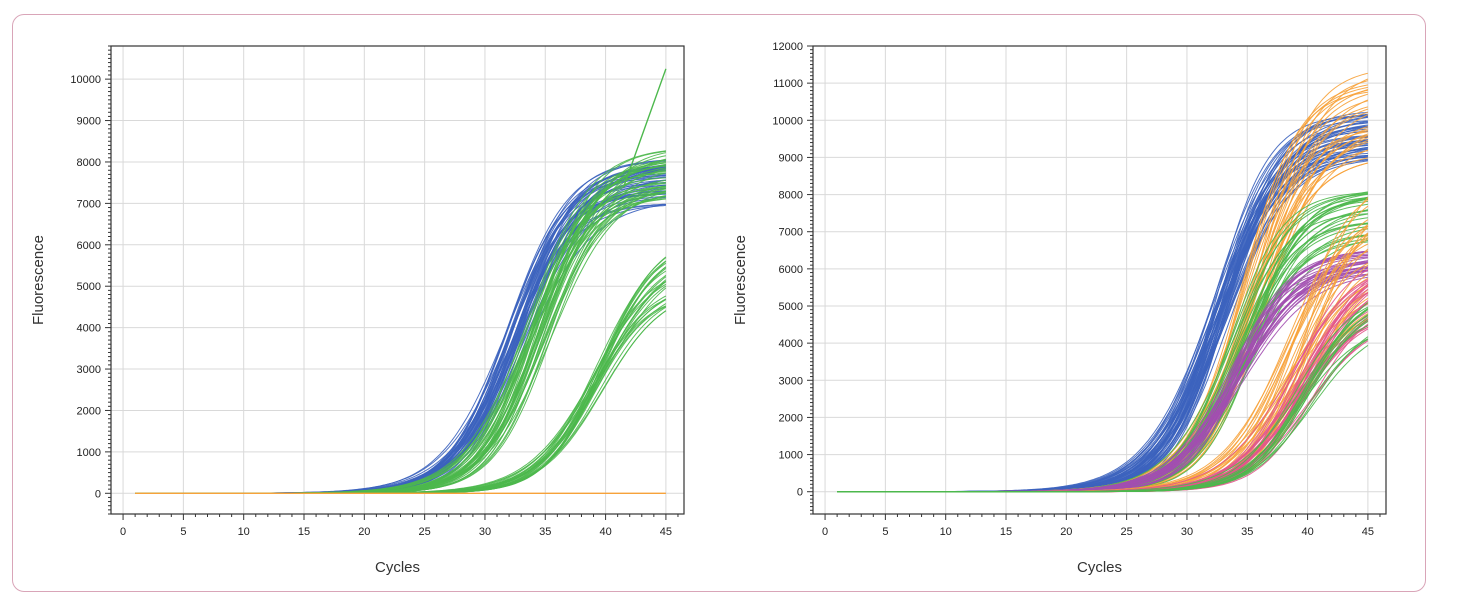 This screenshot has height=606, width=1458. I want to click on x-tick-label: 35, so click(1247, 532).